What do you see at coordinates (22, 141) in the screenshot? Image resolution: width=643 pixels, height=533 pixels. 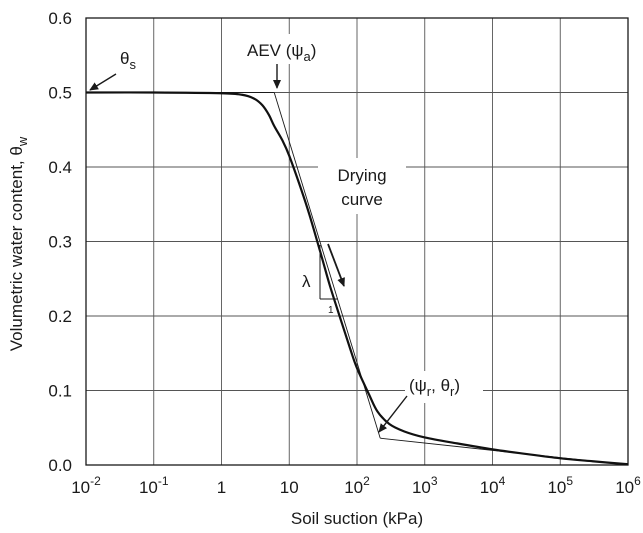 I see `y-axis-title-sub: w` at bounding box center [22, 141].